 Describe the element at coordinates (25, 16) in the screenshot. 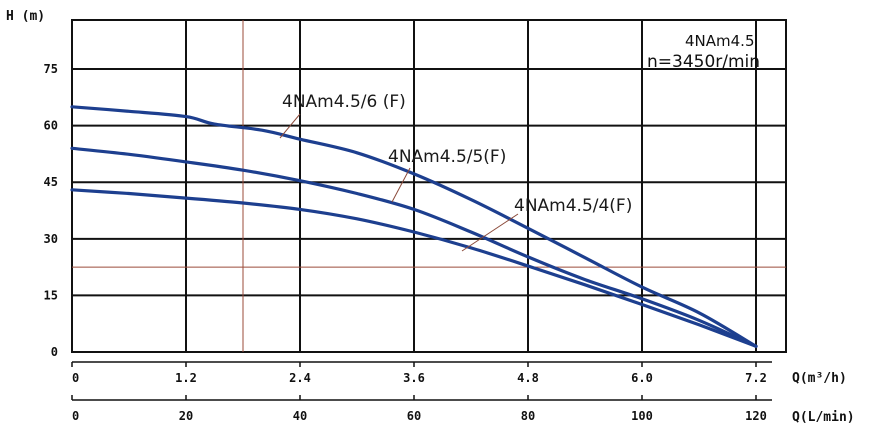

I see `y-axis-title: H (m)` at that location.